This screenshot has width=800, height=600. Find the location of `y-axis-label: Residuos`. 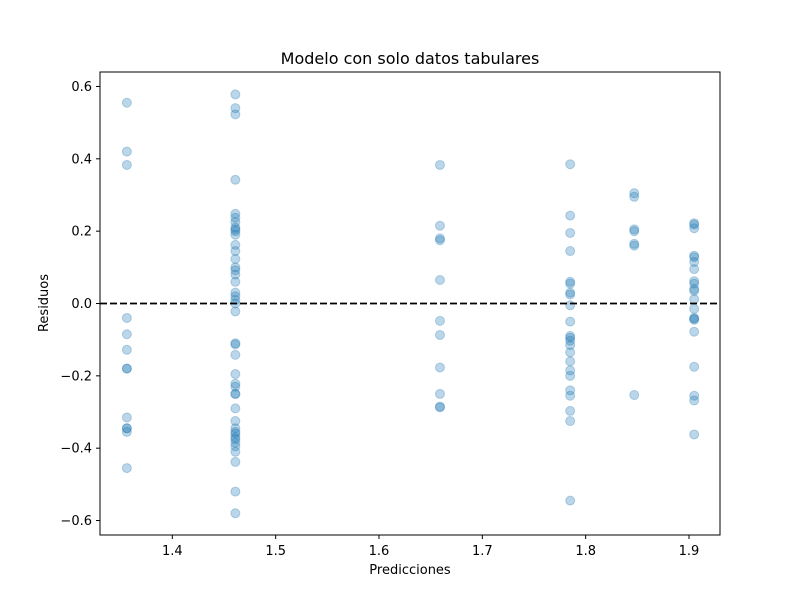

y-axis-label: Residuos is located at coordinates (44, 303).